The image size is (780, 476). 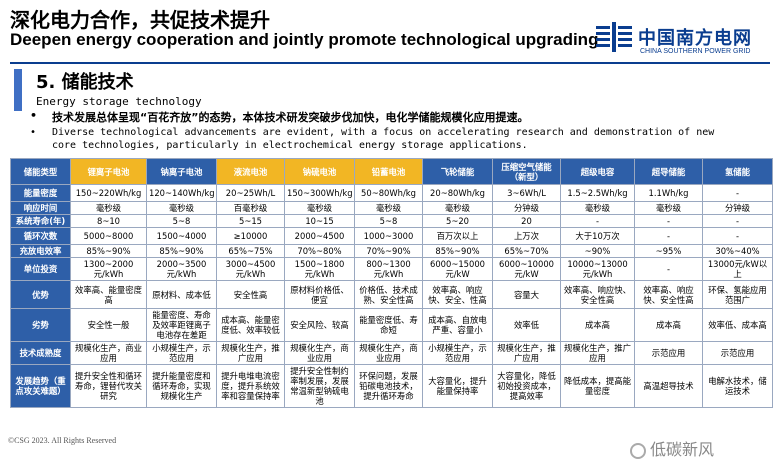 I want to click on table-header-cell: 锂离子电池, so click(x=108, y=171).